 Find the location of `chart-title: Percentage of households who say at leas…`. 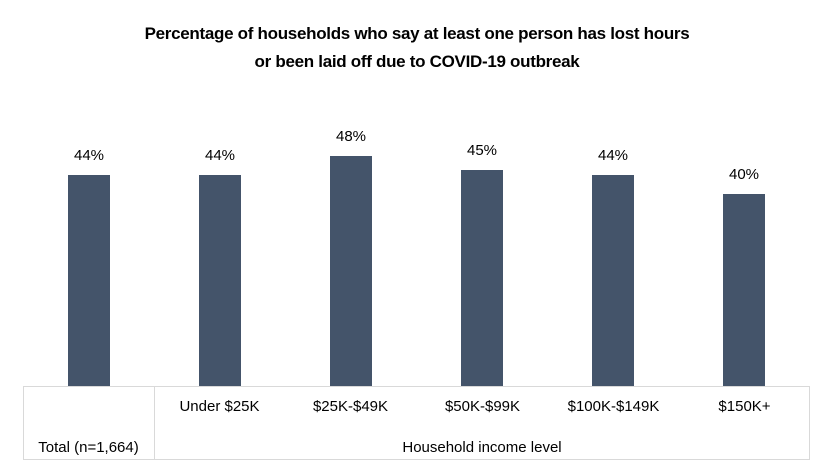

chart-title: Percentage of households who say at leas… is located at coordinates (417, 48).